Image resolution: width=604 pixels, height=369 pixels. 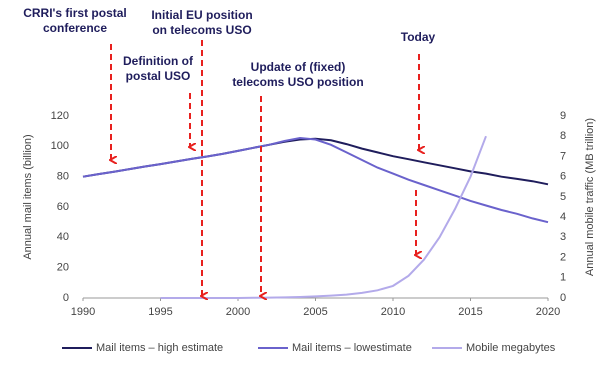 What do you see at coordinates (75, 13) in the screenshot?
I see `annotation: CRRI's first postal` at bounding box center [75, 13].